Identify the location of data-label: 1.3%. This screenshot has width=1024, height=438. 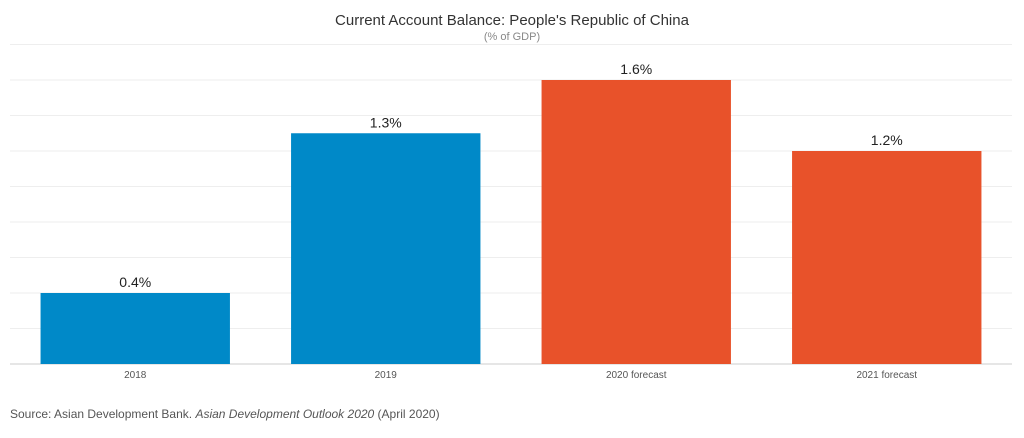
(386, 122).